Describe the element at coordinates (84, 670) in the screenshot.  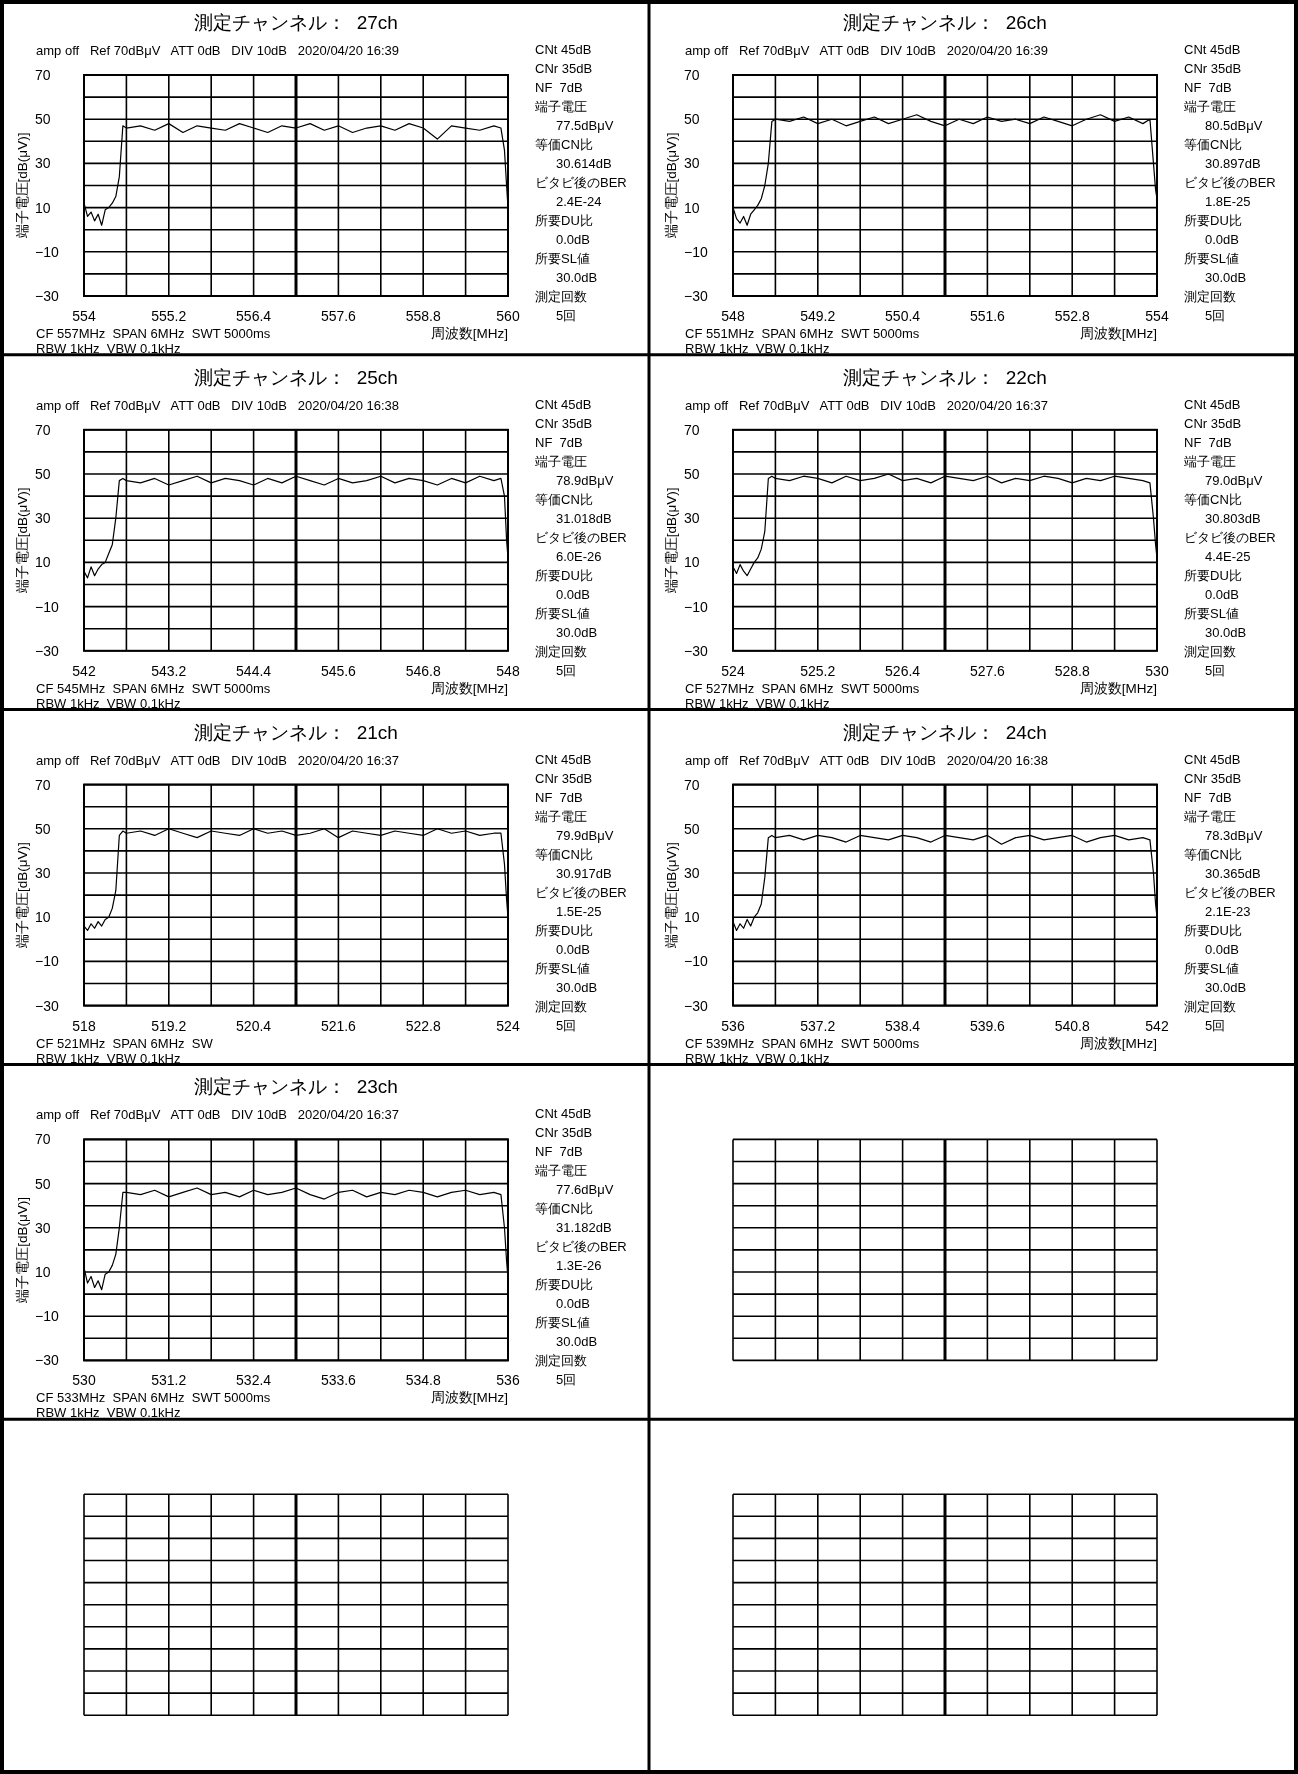
I see `x-tick-label: 542` at that location.